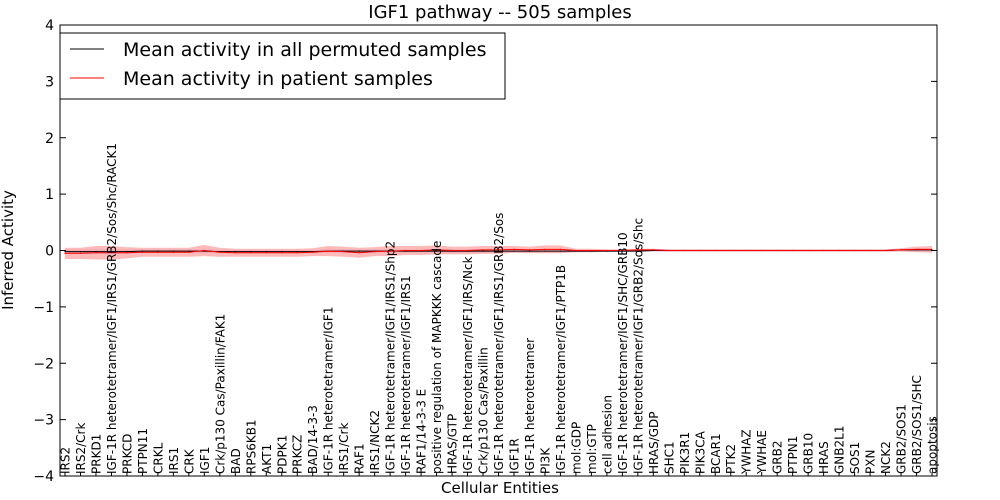 The image size is (1000, 500). Describe the element at coordinates (824, 457) in the screenshot. I see `x-tick-label: HRAS` at that location.